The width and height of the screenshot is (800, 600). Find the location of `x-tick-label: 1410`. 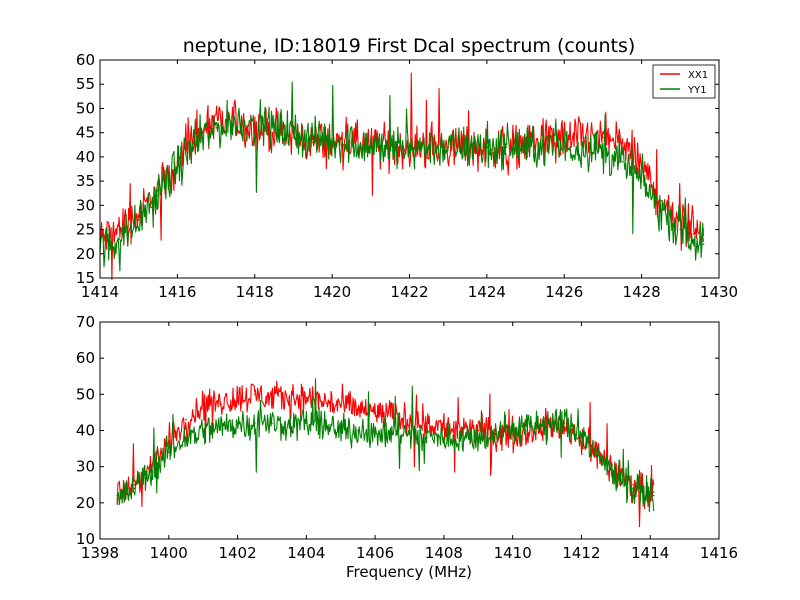

x-tick-label: 1410 is located at coordinates (513, 553).